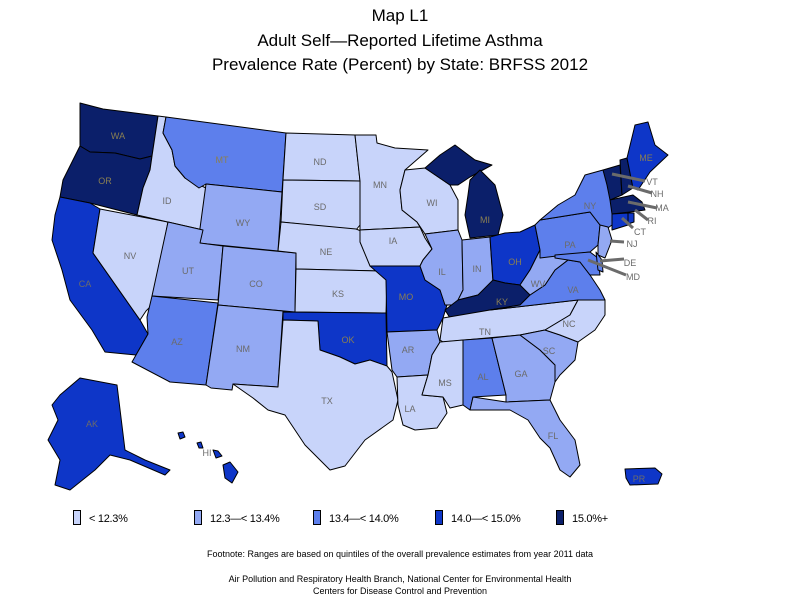  Describe the element at coordinates (177, 342) in the screenshot. I see `label-AZ: AZ` at that location.